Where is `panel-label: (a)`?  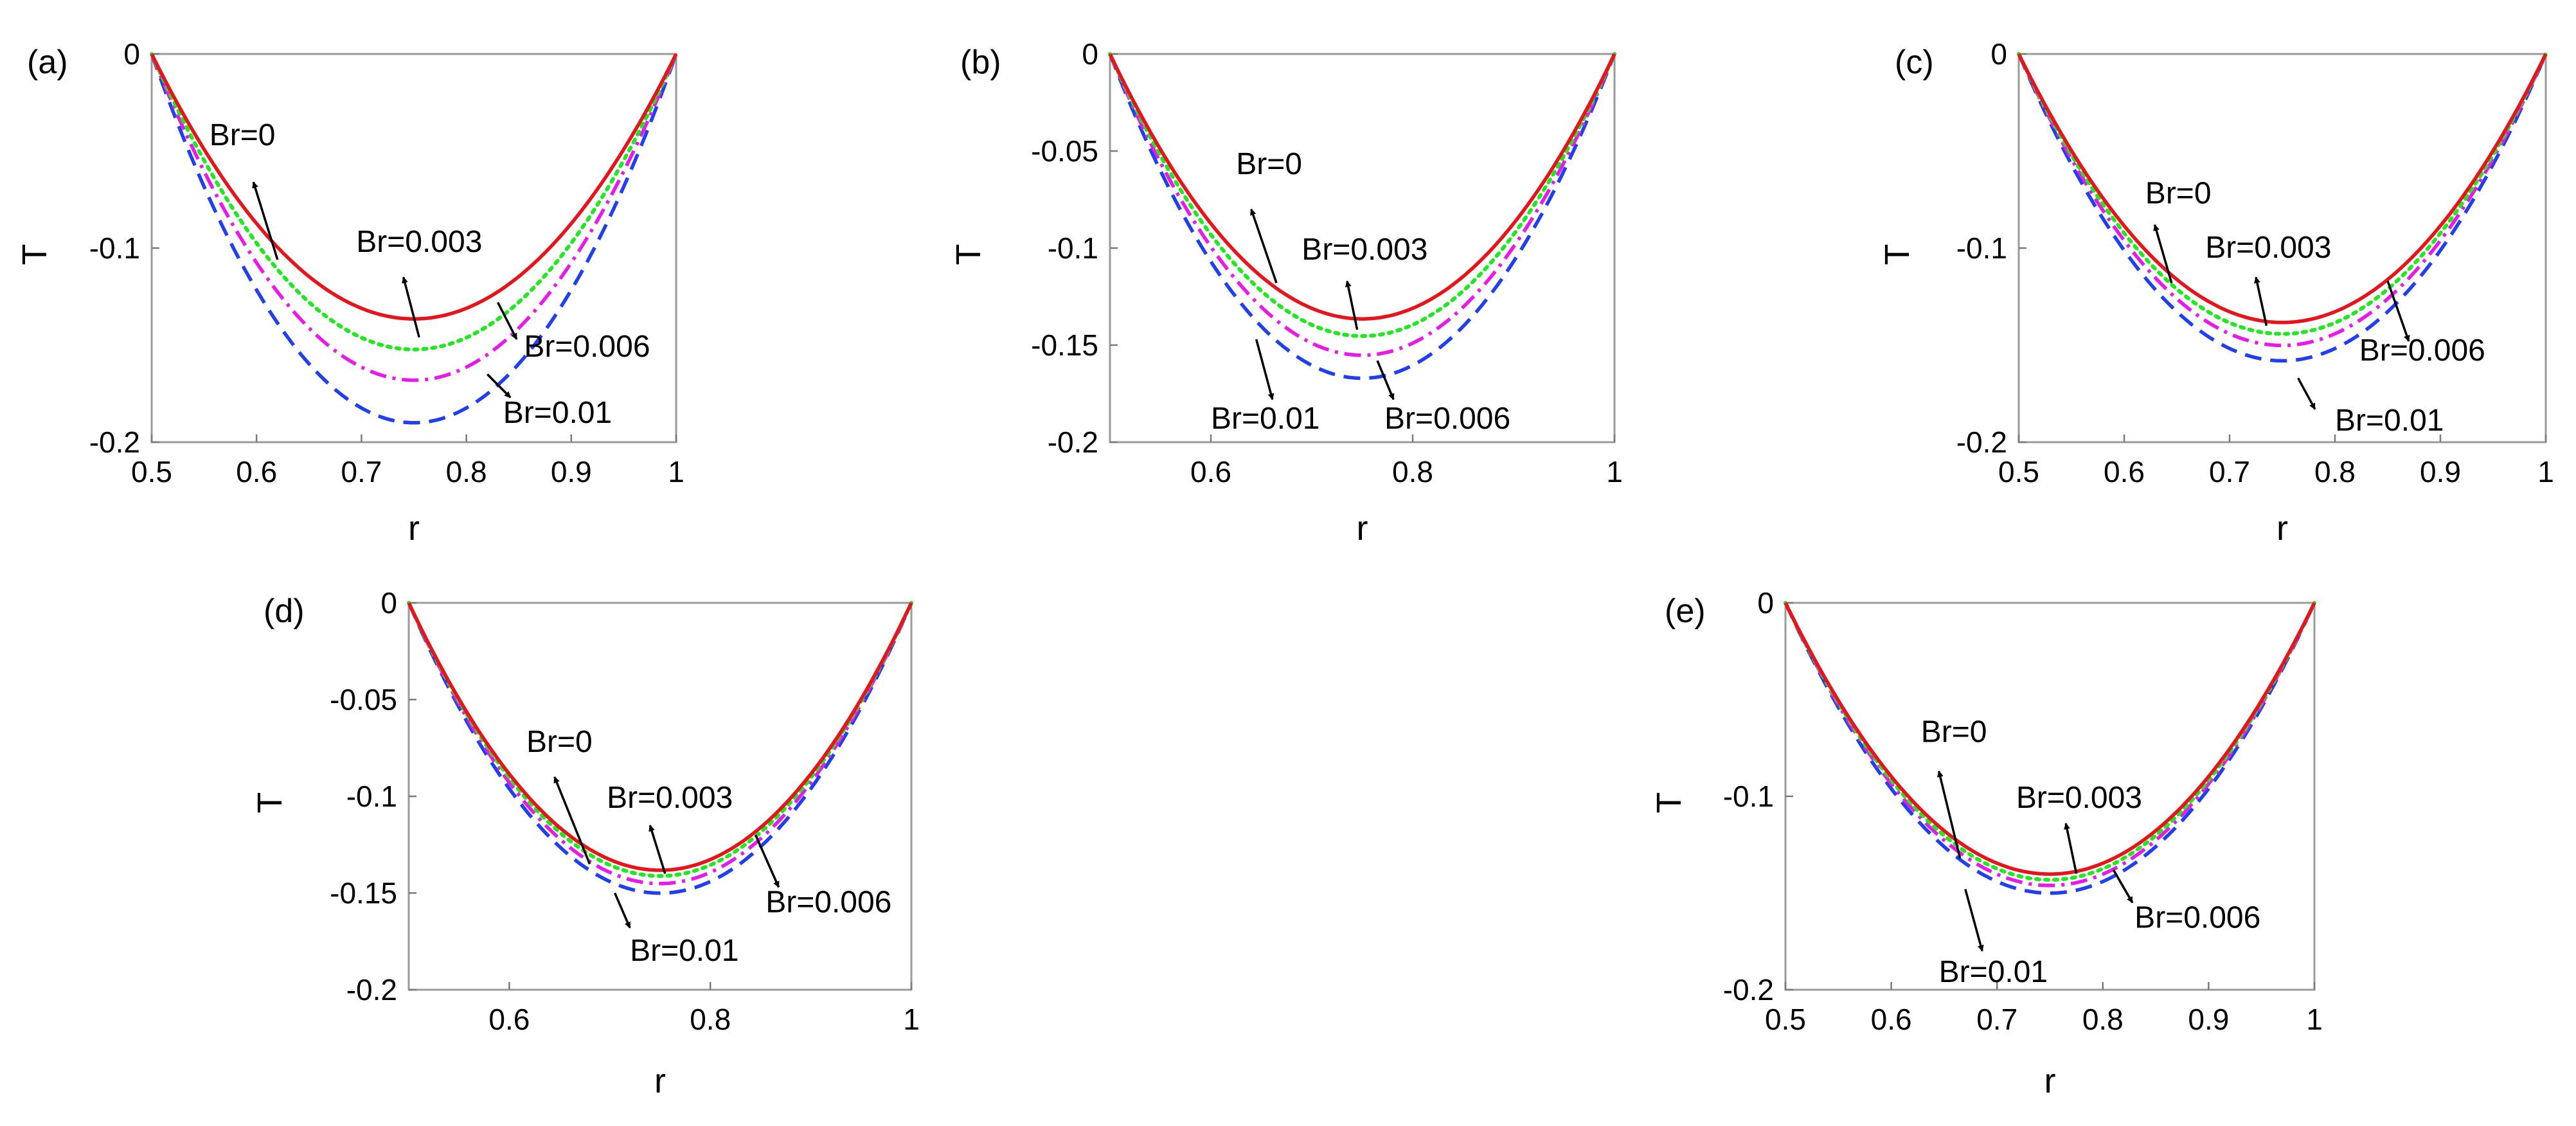 panel-label: (a) is located at coordinates (47, 62).